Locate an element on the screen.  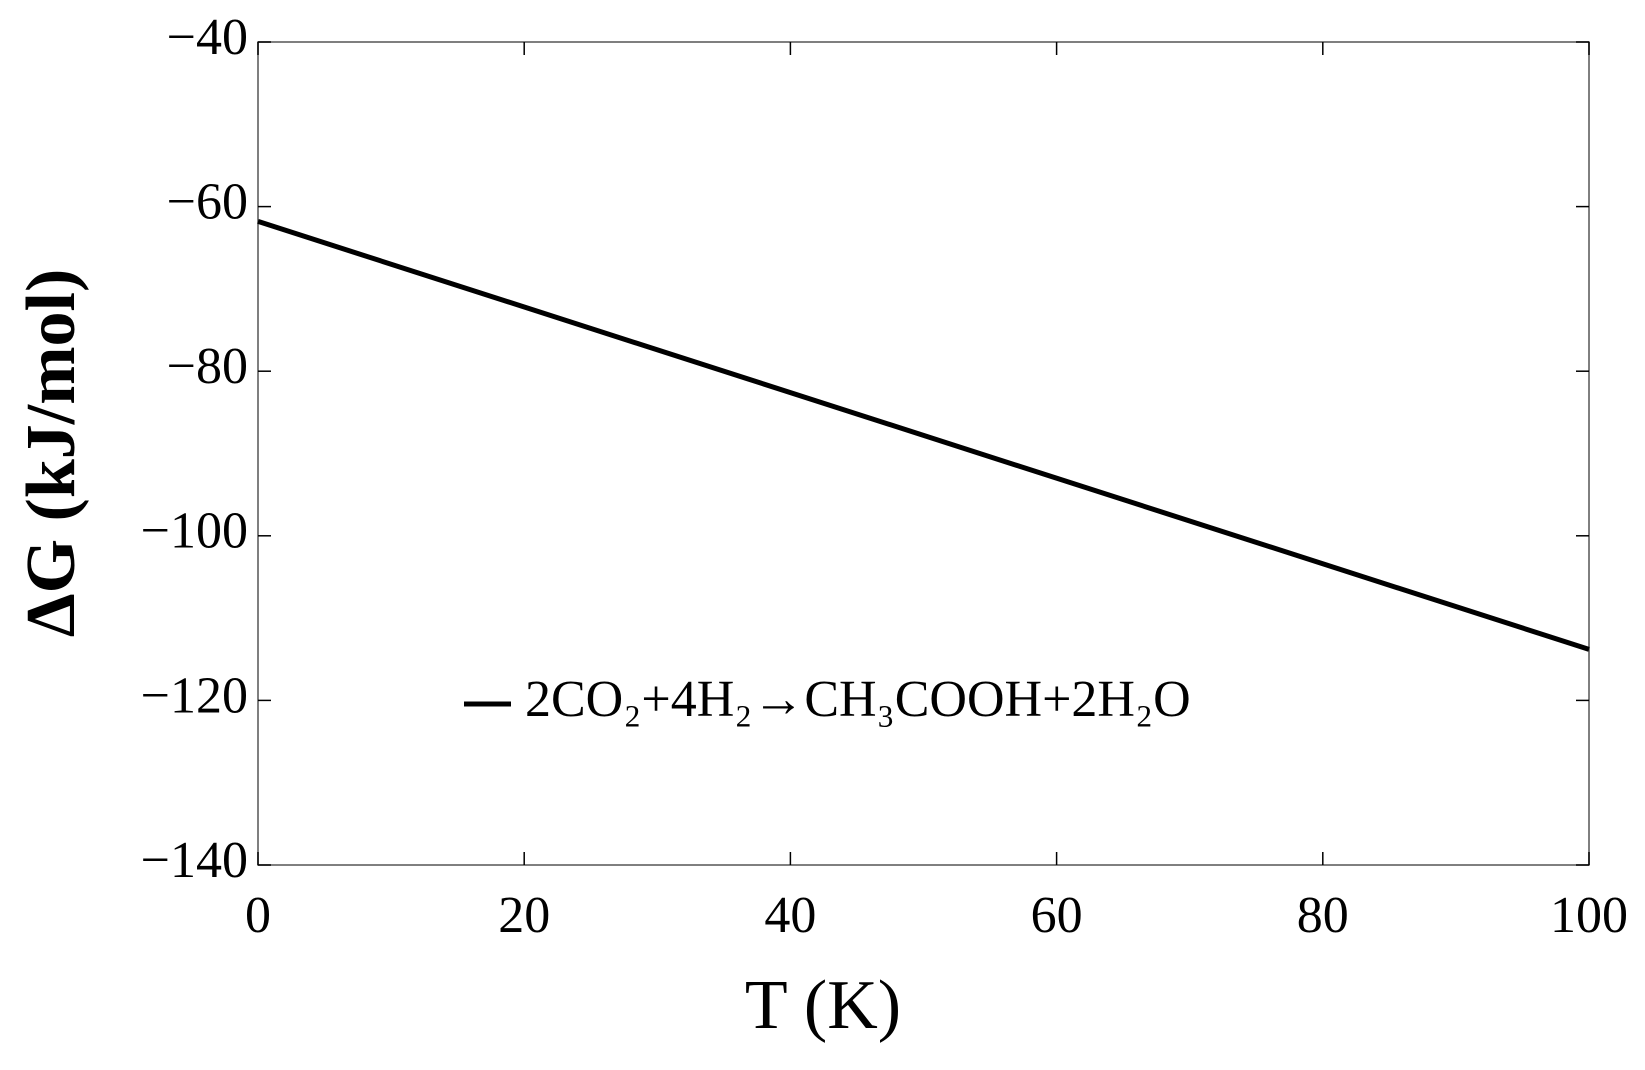
y-tick-label: −40 is located at coordinates (207, 37).